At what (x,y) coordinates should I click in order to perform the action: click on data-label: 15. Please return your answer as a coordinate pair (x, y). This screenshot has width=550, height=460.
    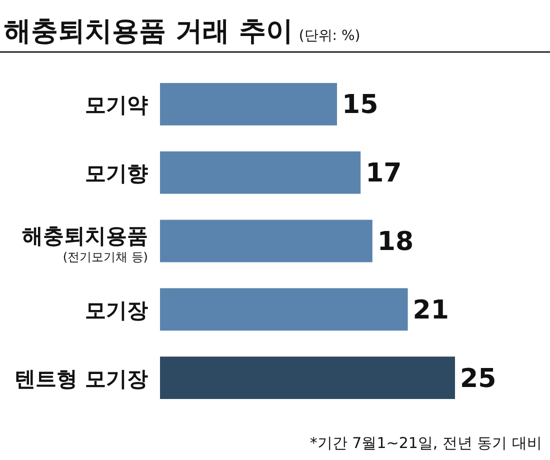
    Looking at the image, I should click on (360, 105).